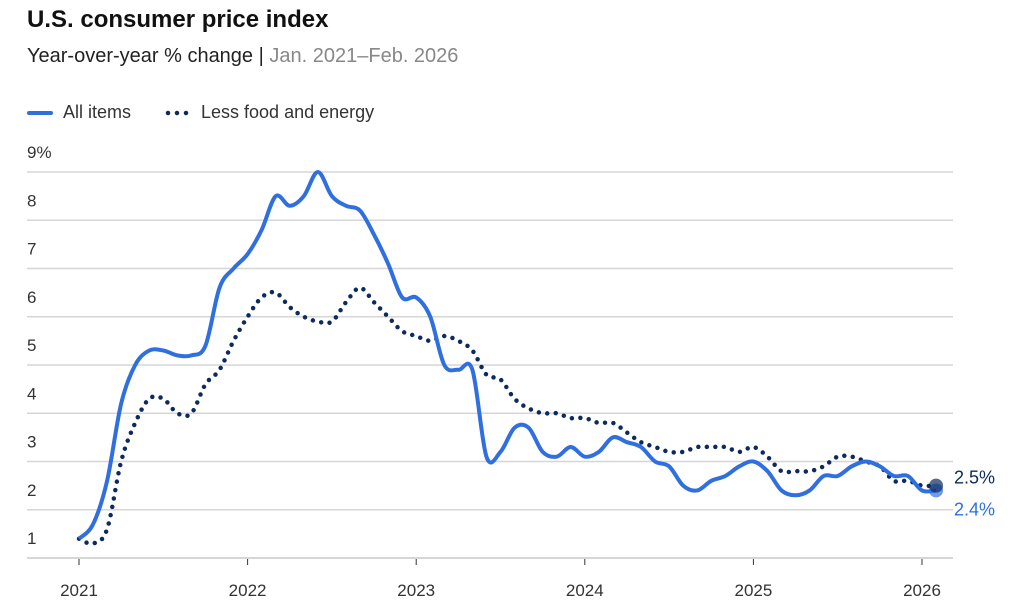 The image size is (1024, 609). Describe the element at coordinates (31, 490) in the screenshot. I see `y-tick-label: 2` at that location.